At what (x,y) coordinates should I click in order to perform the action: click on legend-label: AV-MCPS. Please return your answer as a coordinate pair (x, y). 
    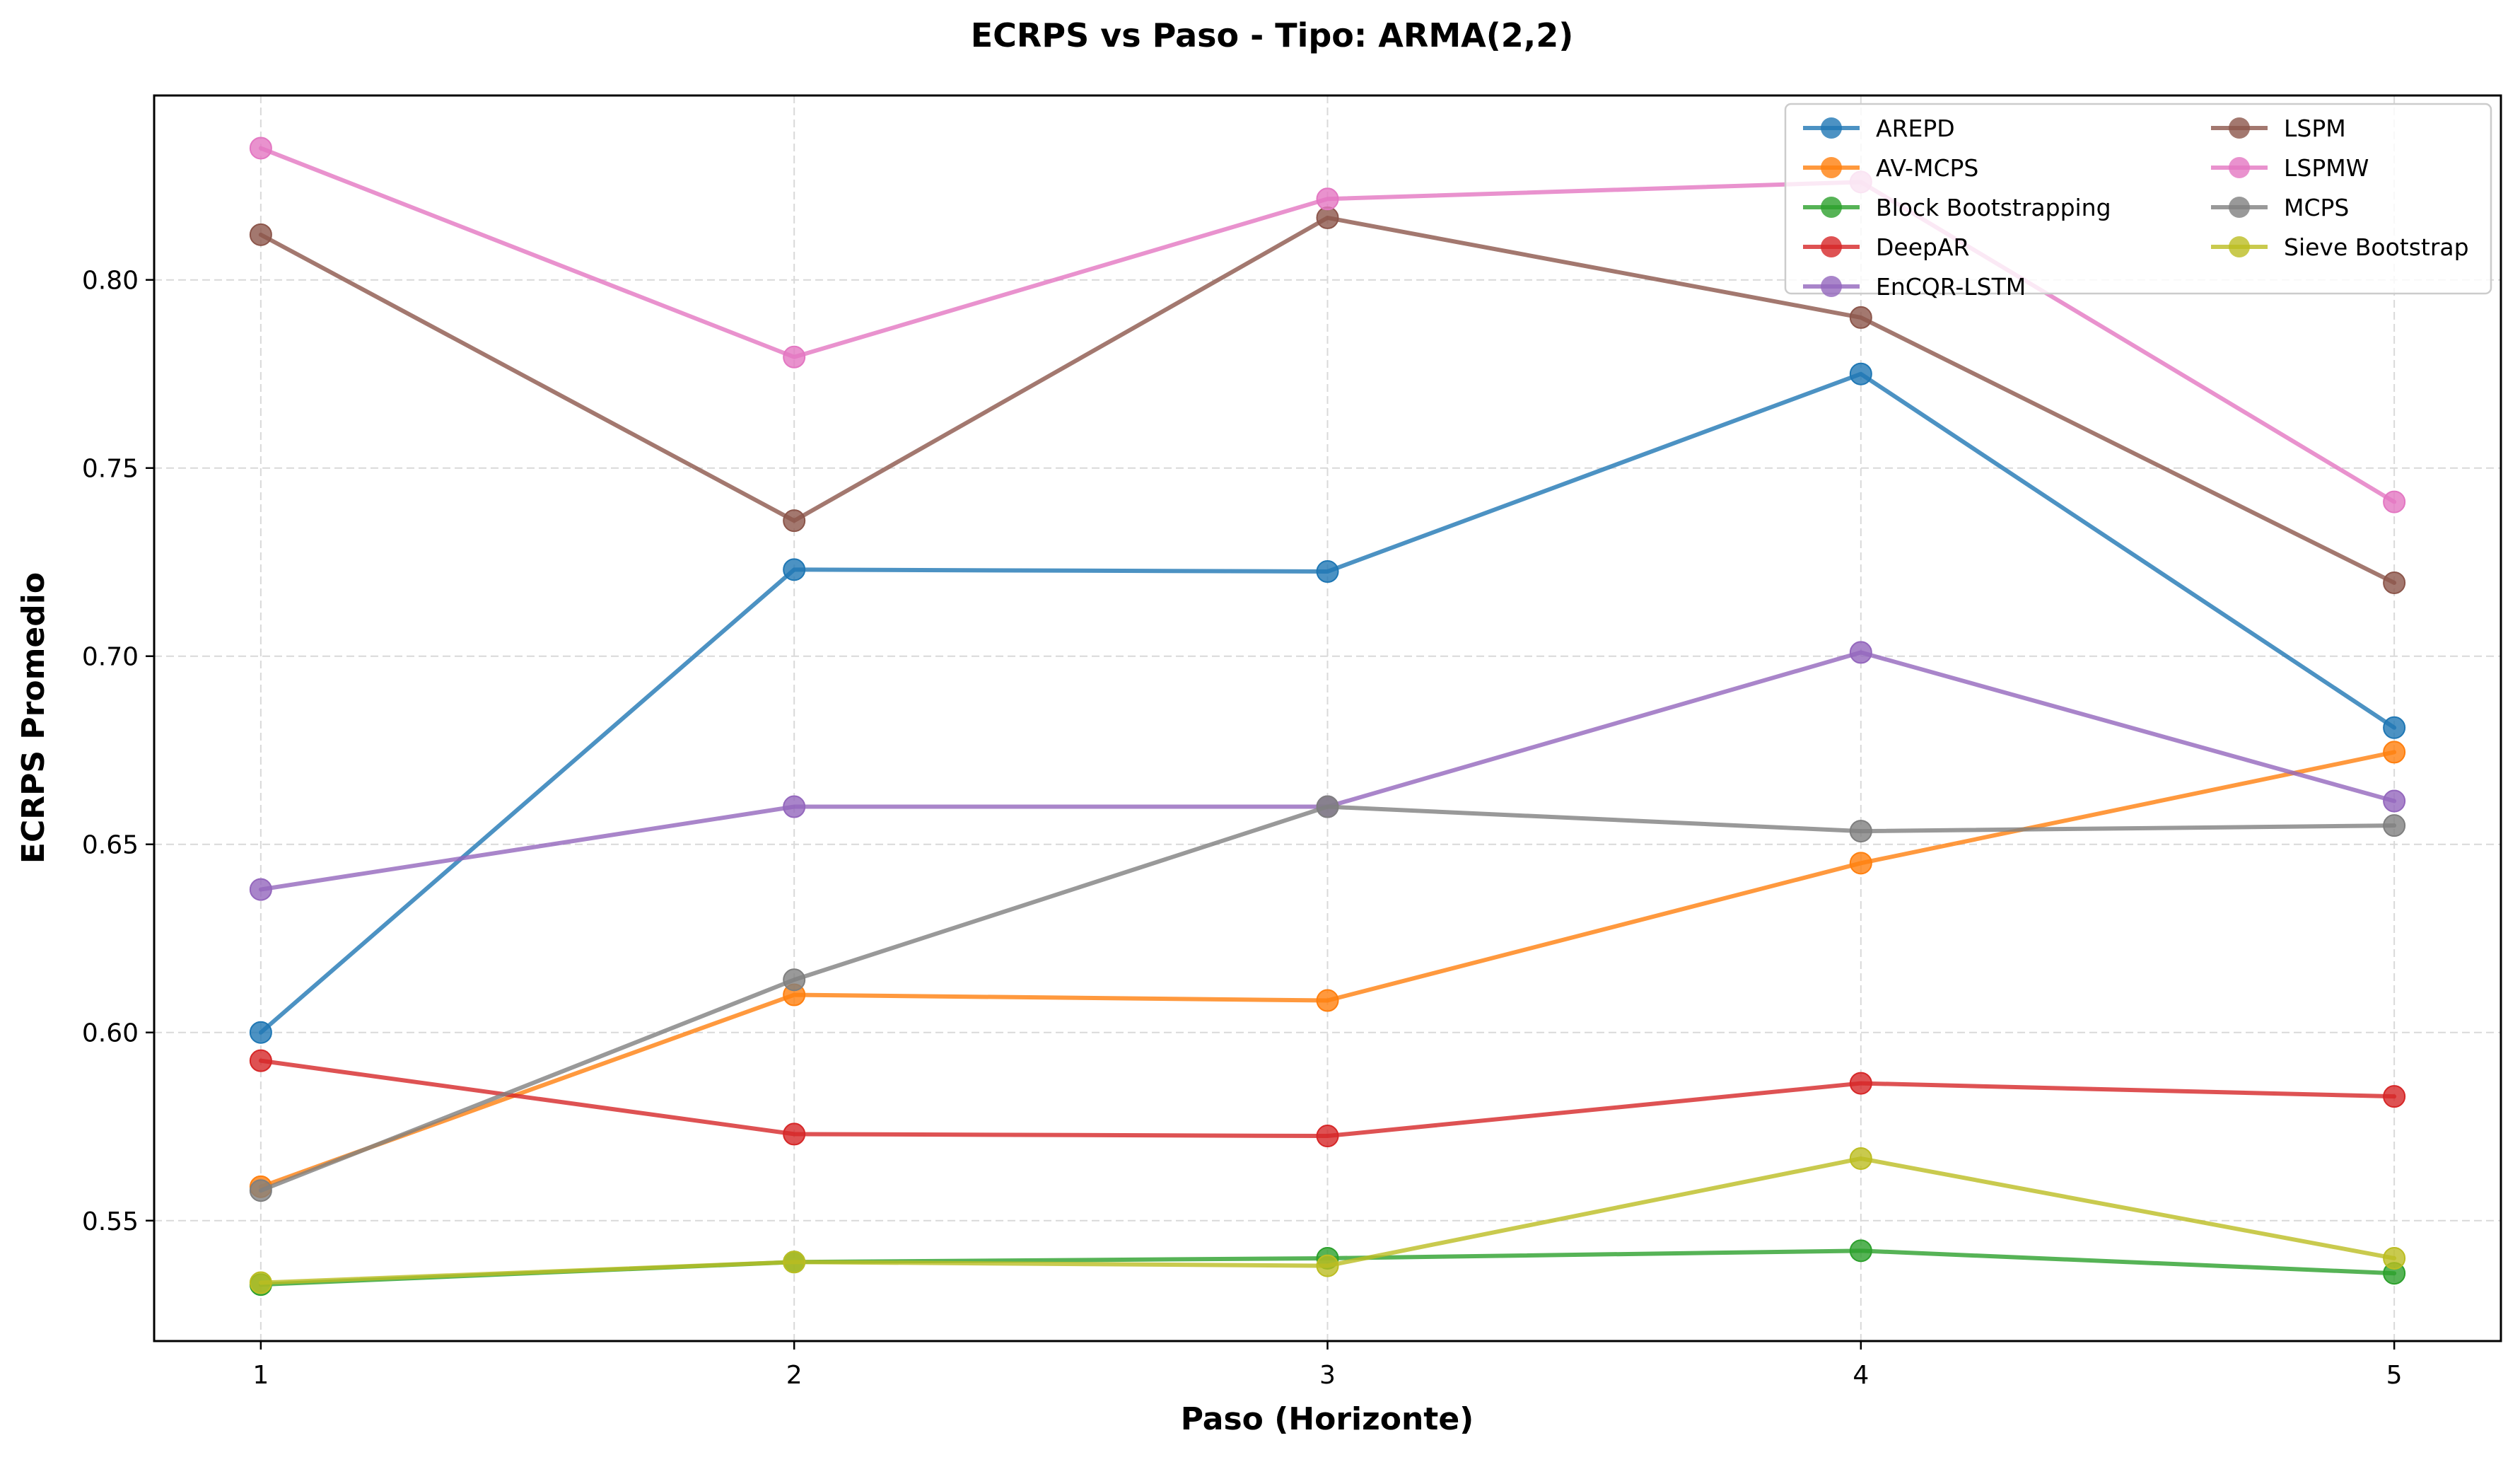
    Looking at the image, I should click on (1927, 168).